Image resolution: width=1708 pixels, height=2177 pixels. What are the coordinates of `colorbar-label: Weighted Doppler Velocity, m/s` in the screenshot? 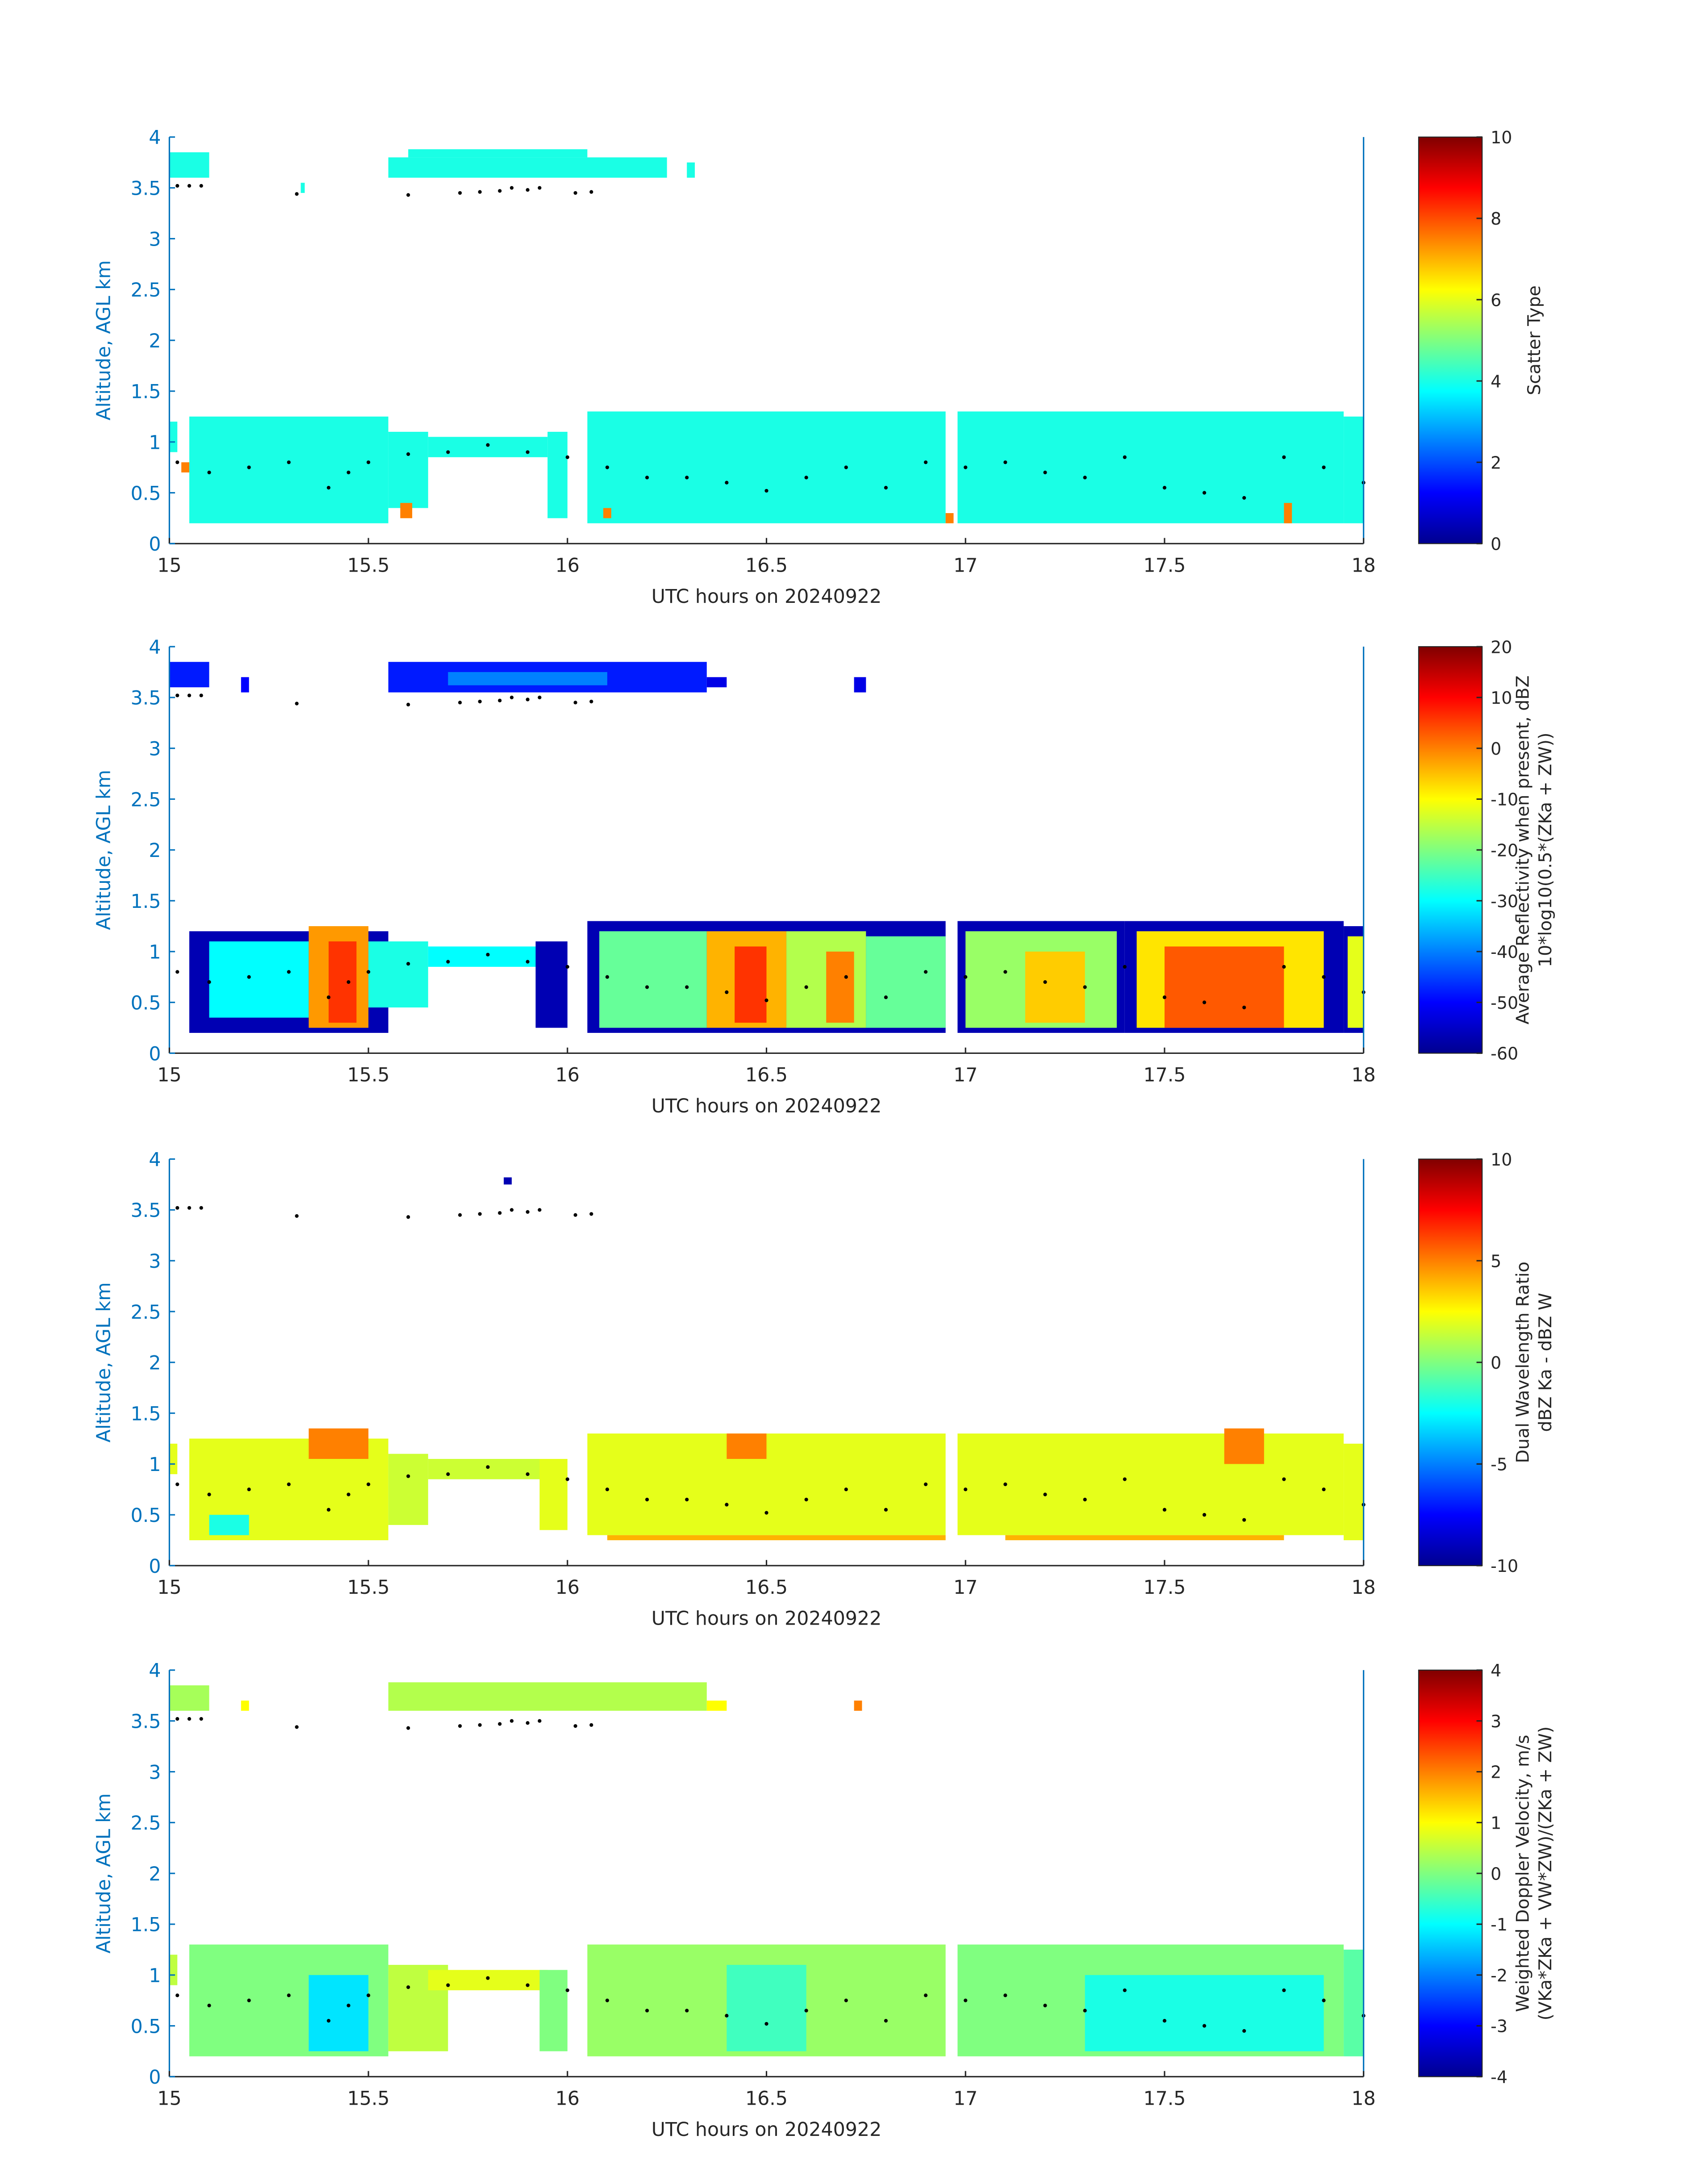 It's located at (1523, 1873).